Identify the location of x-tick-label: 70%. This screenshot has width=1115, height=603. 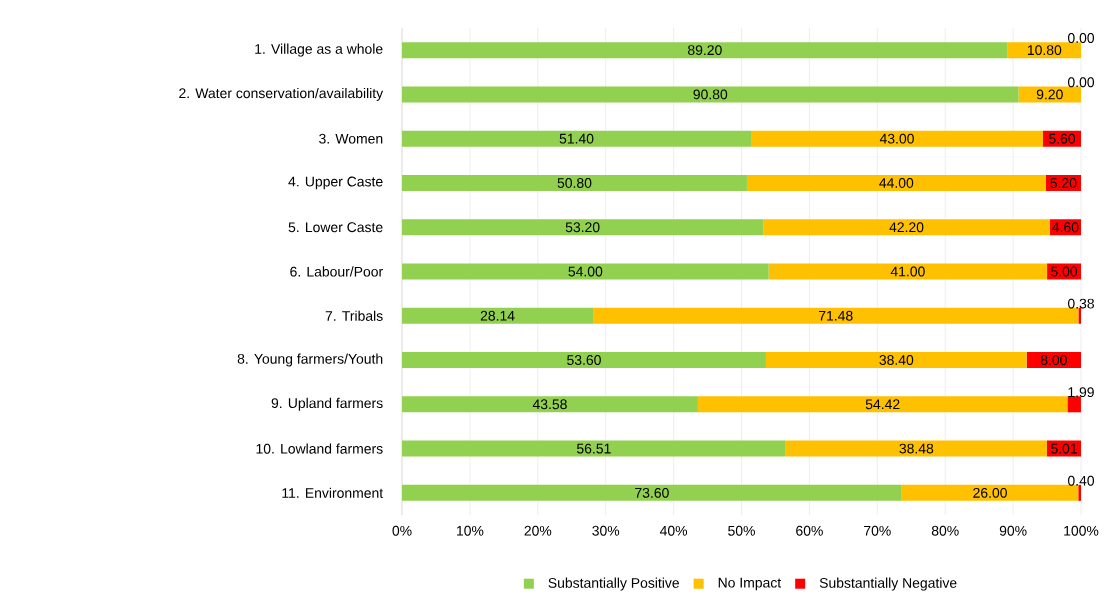
(877, 530).